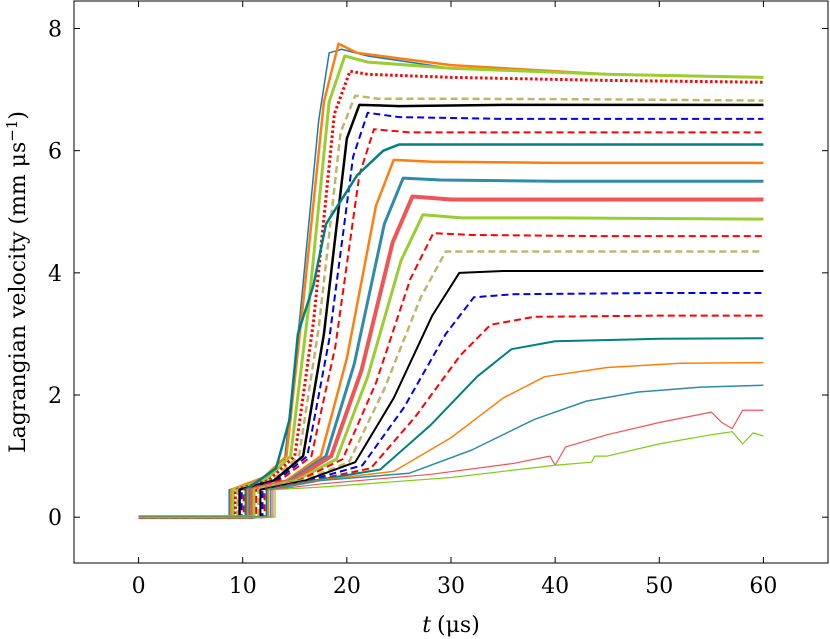  Describe the element at coordinates (458, 625) in the screenshot. I see `x-axis-unit: (μs)` at that location.